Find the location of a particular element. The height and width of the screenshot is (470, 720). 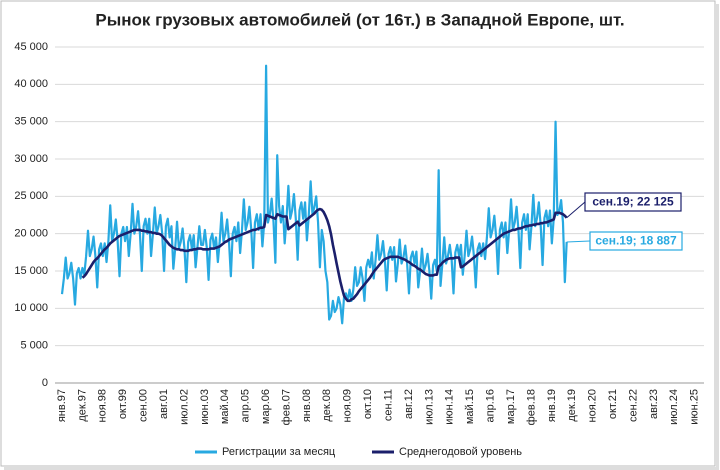

x-tick-label: янв.19 is located at coordinates (552, 405).